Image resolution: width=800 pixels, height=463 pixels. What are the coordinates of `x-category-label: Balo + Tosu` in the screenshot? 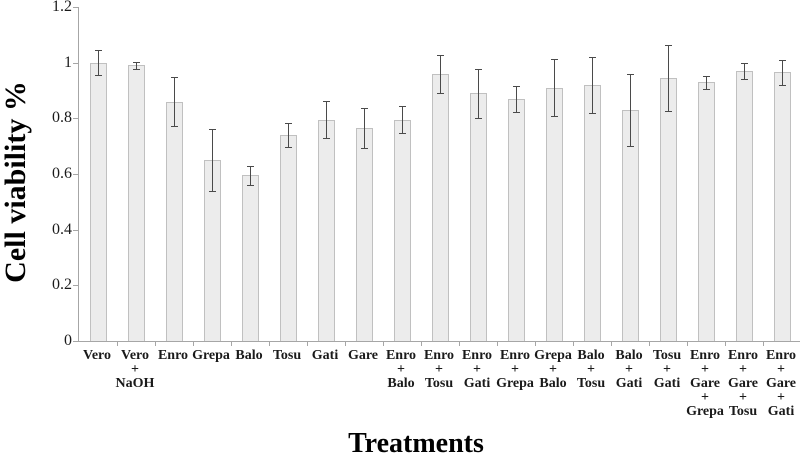 It's located at (591, 370).